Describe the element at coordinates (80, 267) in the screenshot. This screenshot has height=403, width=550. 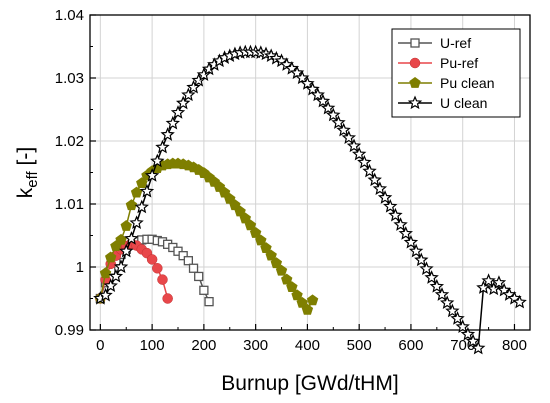
I see `y-tick-label: 1` at that location.